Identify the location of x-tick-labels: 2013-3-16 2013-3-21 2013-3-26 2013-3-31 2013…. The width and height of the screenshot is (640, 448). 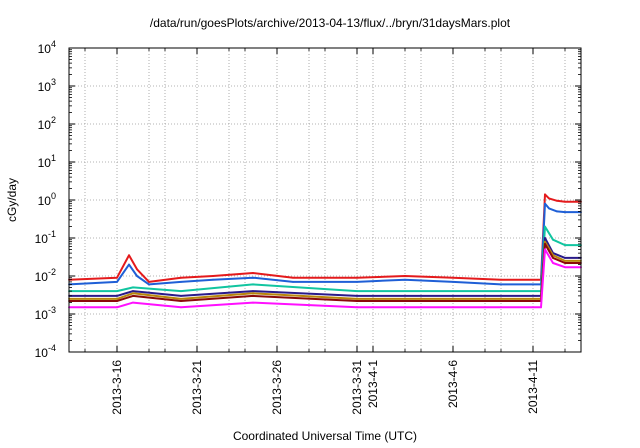
(325, 387).